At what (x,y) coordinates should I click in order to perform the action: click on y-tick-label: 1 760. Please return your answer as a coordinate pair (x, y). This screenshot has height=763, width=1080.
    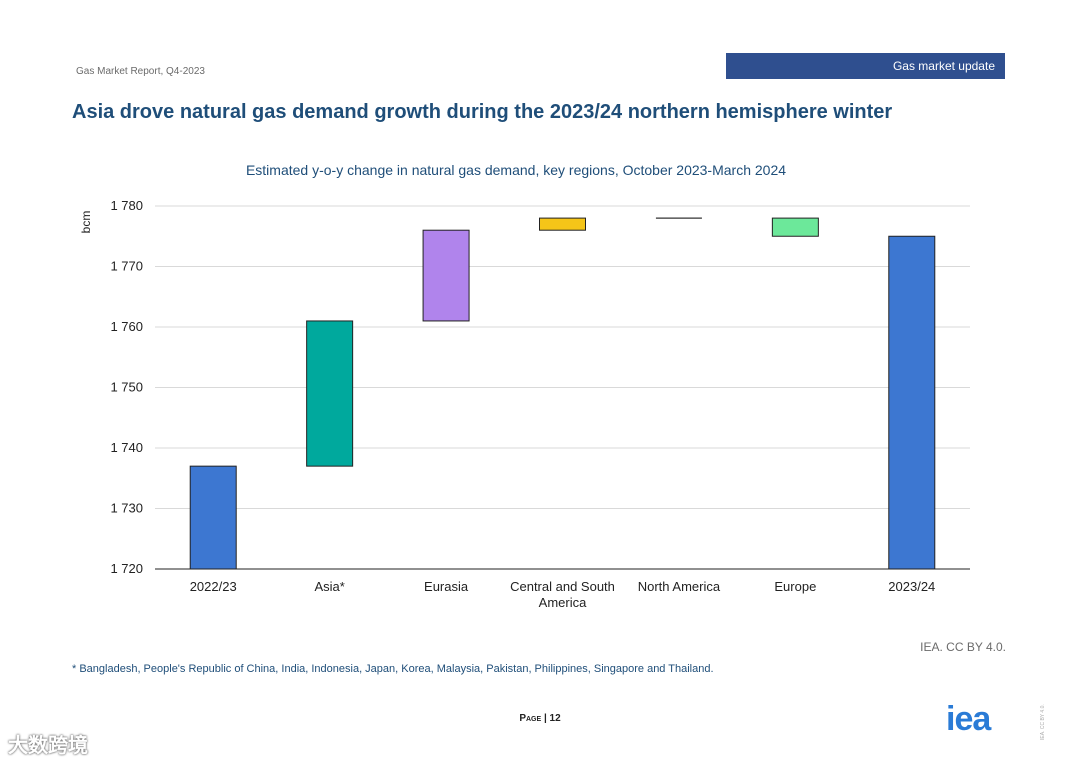
    Looking at the image, I should click on (126, 326).